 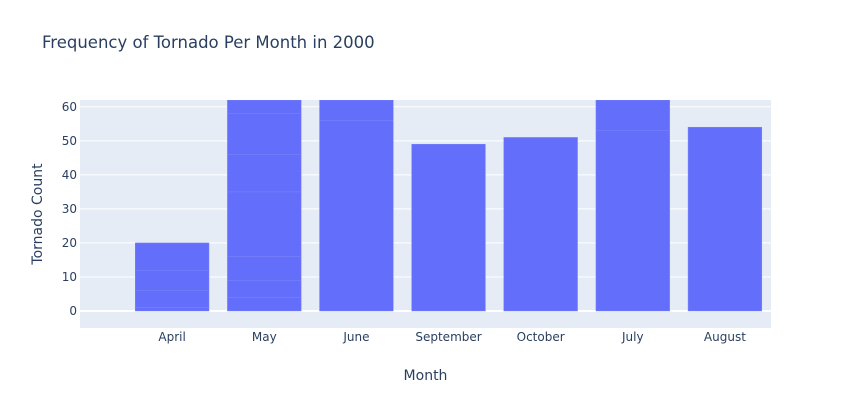 I want to click on bar-segment-august, so click(x=725, y=219).